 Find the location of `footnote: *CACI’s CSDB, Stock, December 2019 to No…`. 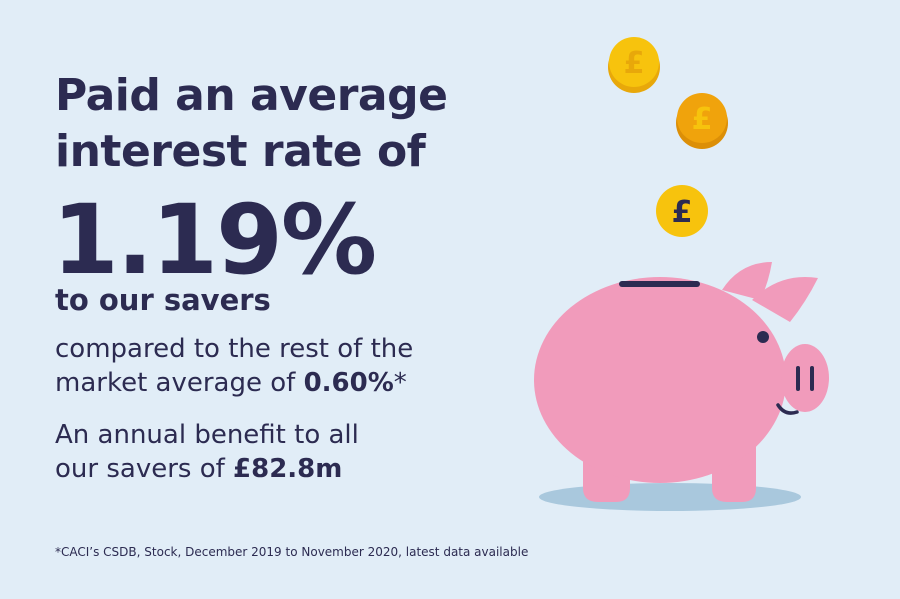

footnote: *CACI’s CSDB, Stock, December 2019 to No… is located at coordinates (292, 552).